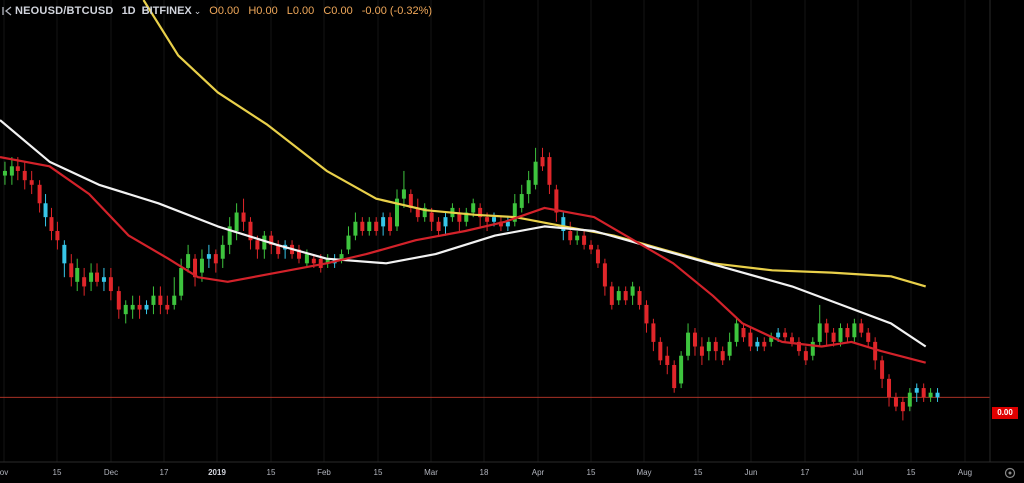 The image size is (1024, 483). What do you see at coordinates (1010, 473) in the screenshot?
I see `settings-icon` at bounding box center [1010, 473].